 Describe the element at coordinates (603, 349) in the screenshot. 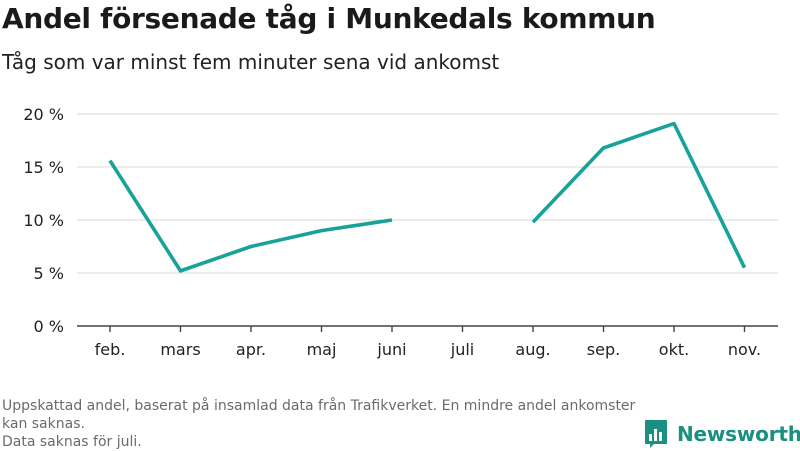

I see `x-tick-label: sep.` at that location.